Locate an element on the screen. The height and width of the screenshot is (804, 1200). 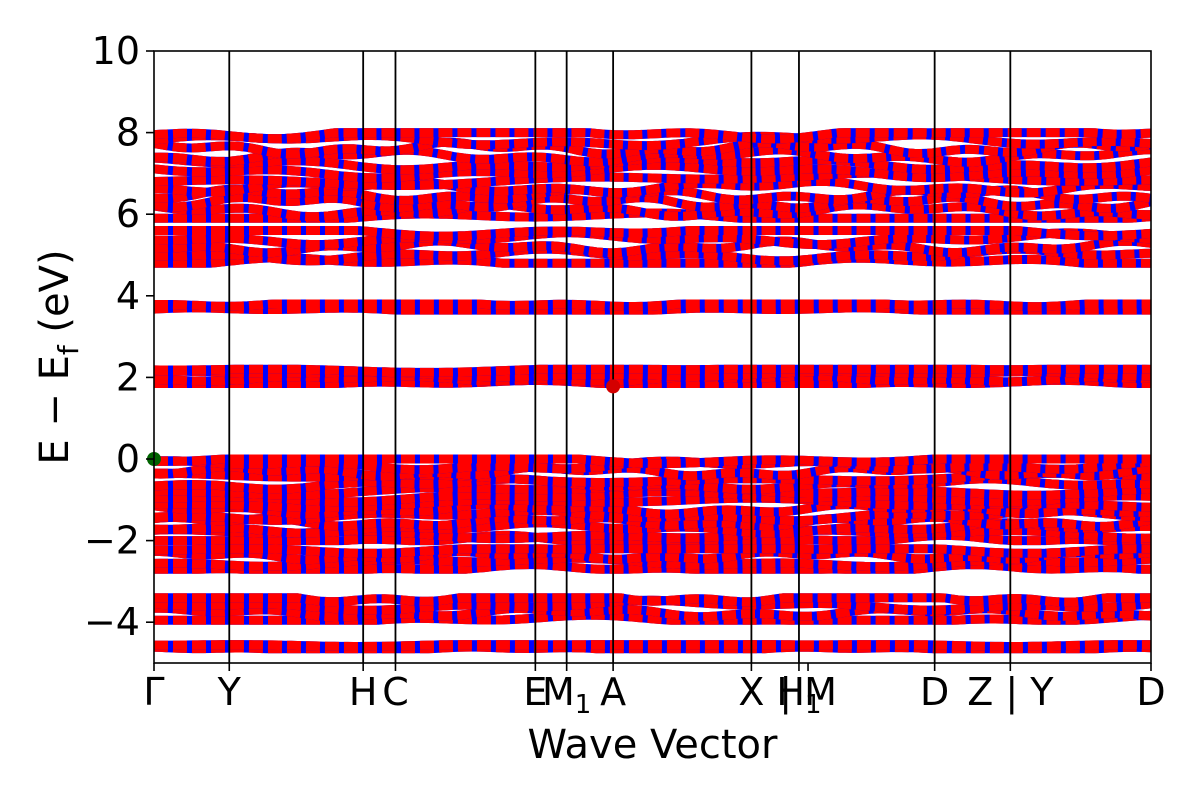
conduction-band-3.7eV-band-1-red is located at coordinates (652, 305).